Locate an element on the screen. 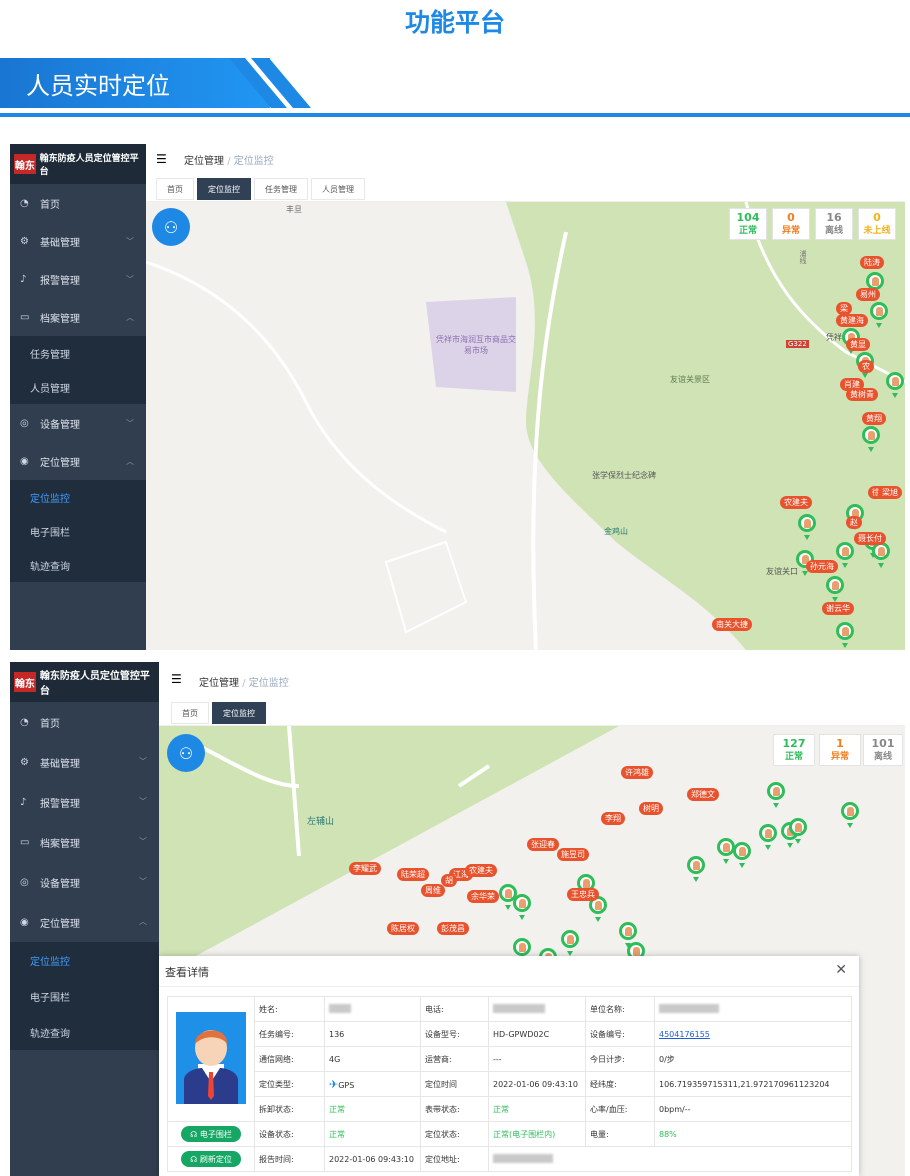 This screenshot has width=910, height=1176. person-name-tag: 农 is located at coordinates (866, 366).